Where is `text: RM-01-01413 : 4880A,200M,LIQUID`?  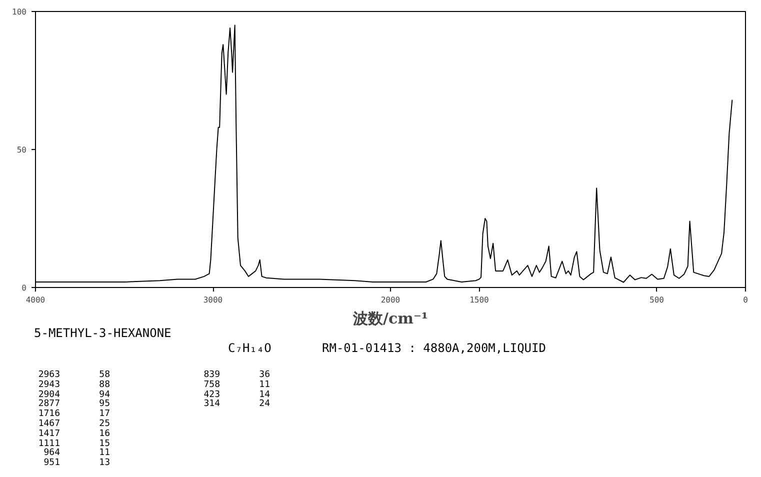
text: RM-01-01413 : 4880A,200M,LIQUID is located at coordinates (434, 348).